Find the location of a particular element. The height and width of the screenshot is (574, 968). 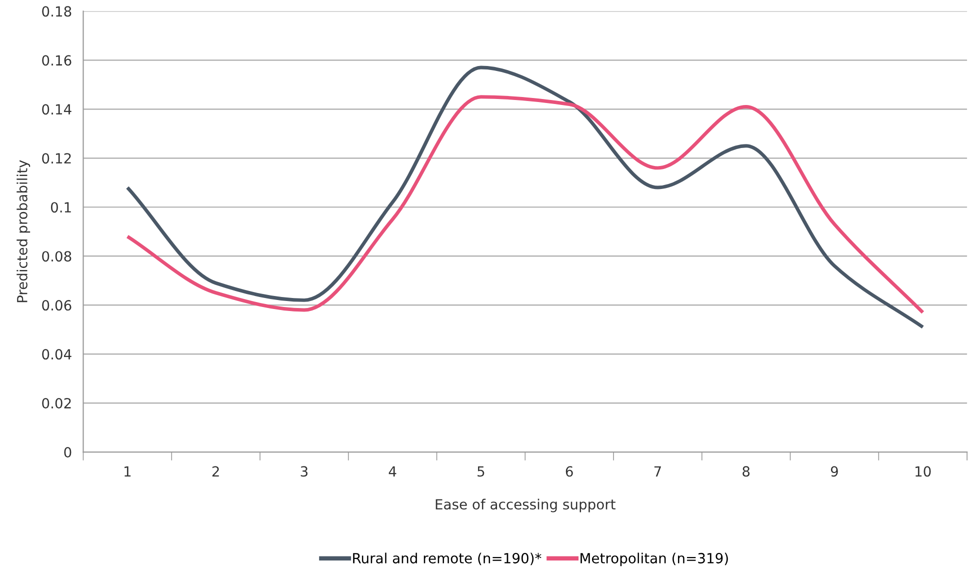

x-tick-label: 8 is located at coordinates (746, 471).